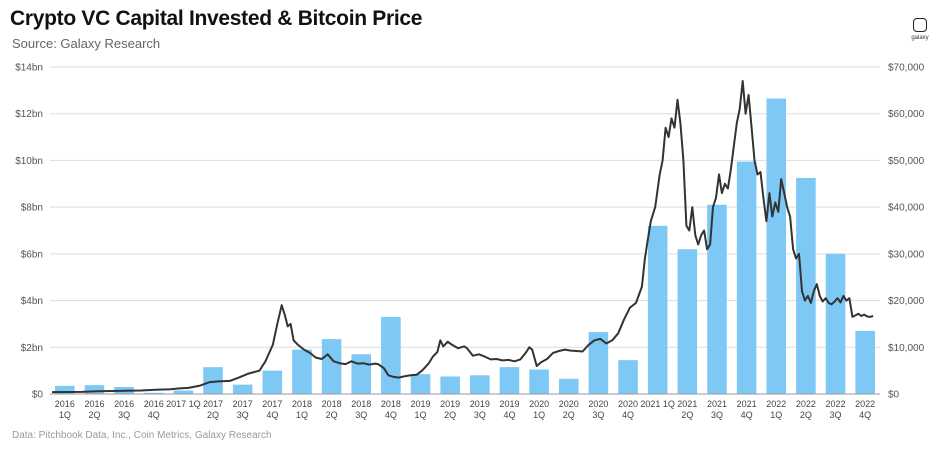  What do you see at coordinates (29, 68) in the screenshot?
I see `y-left-tick-label: $14bn` at bounding box center [29, 68].